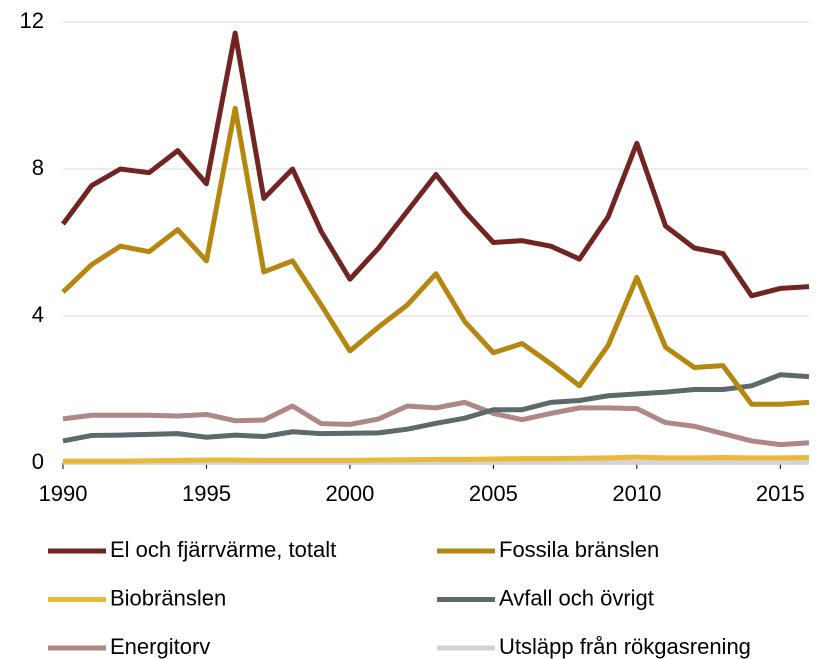 The height and width of the screenshot is (659, 819). What do you see at coordinates (32, 20) in the screenshot?
I see `y-tick-label: 12` at bounding box center [32, 20].